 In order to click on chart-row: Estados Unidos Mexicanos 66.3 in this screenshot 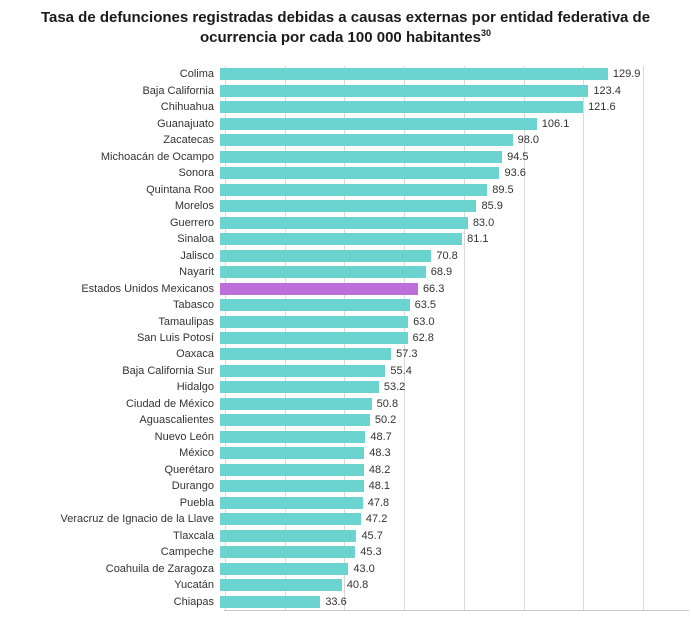, I will do `click(345, 288)`.